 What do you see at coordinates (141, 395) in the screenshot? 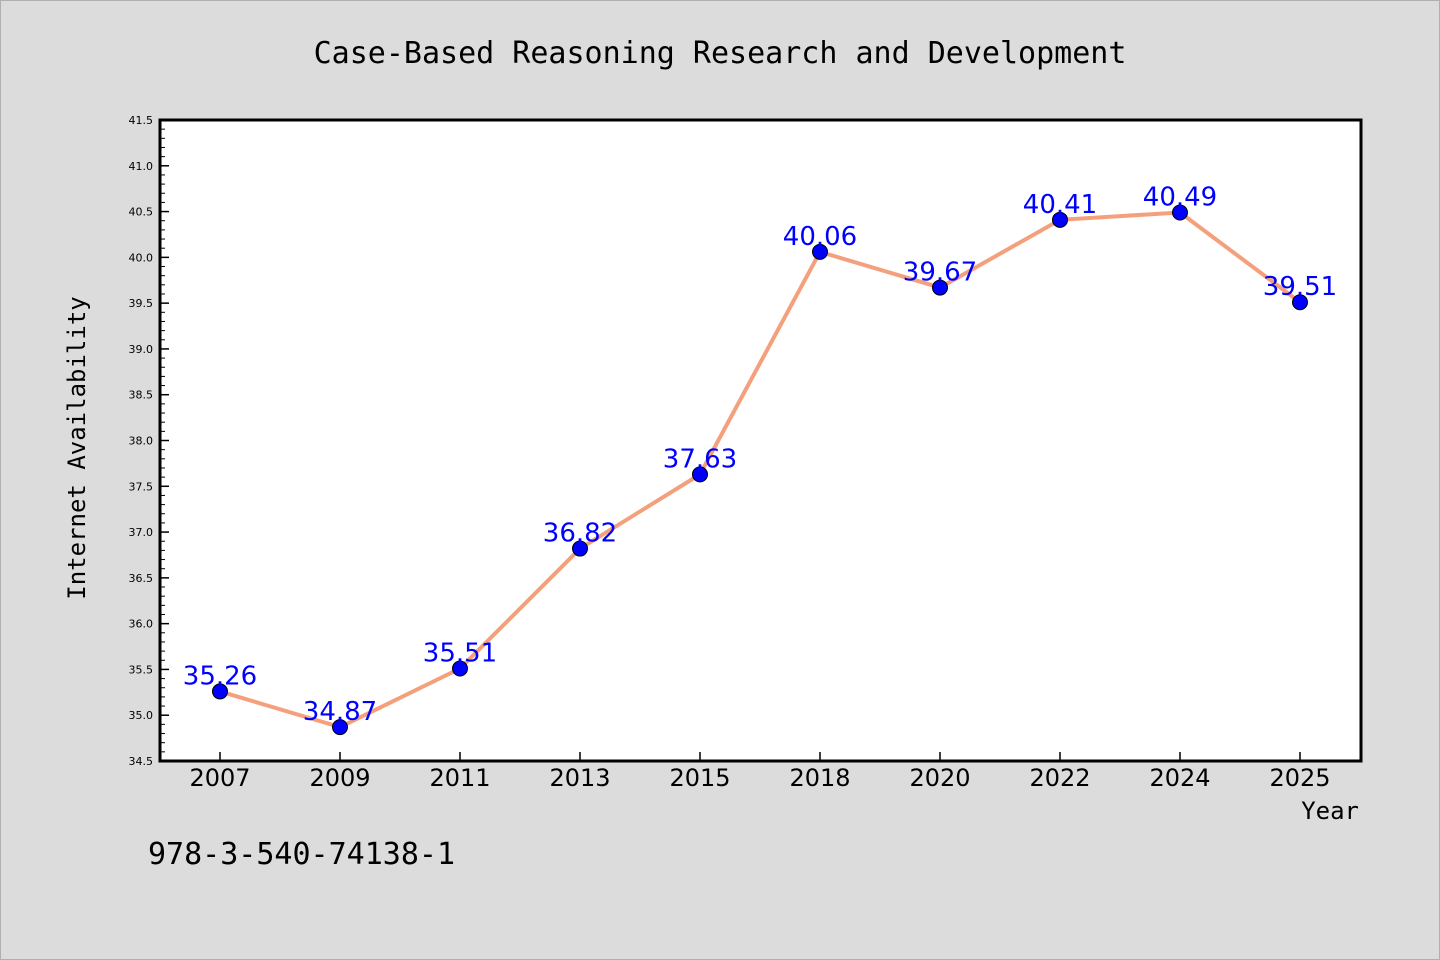
I see `y-tick-label: 38.5` at bounding box center [141, 395].